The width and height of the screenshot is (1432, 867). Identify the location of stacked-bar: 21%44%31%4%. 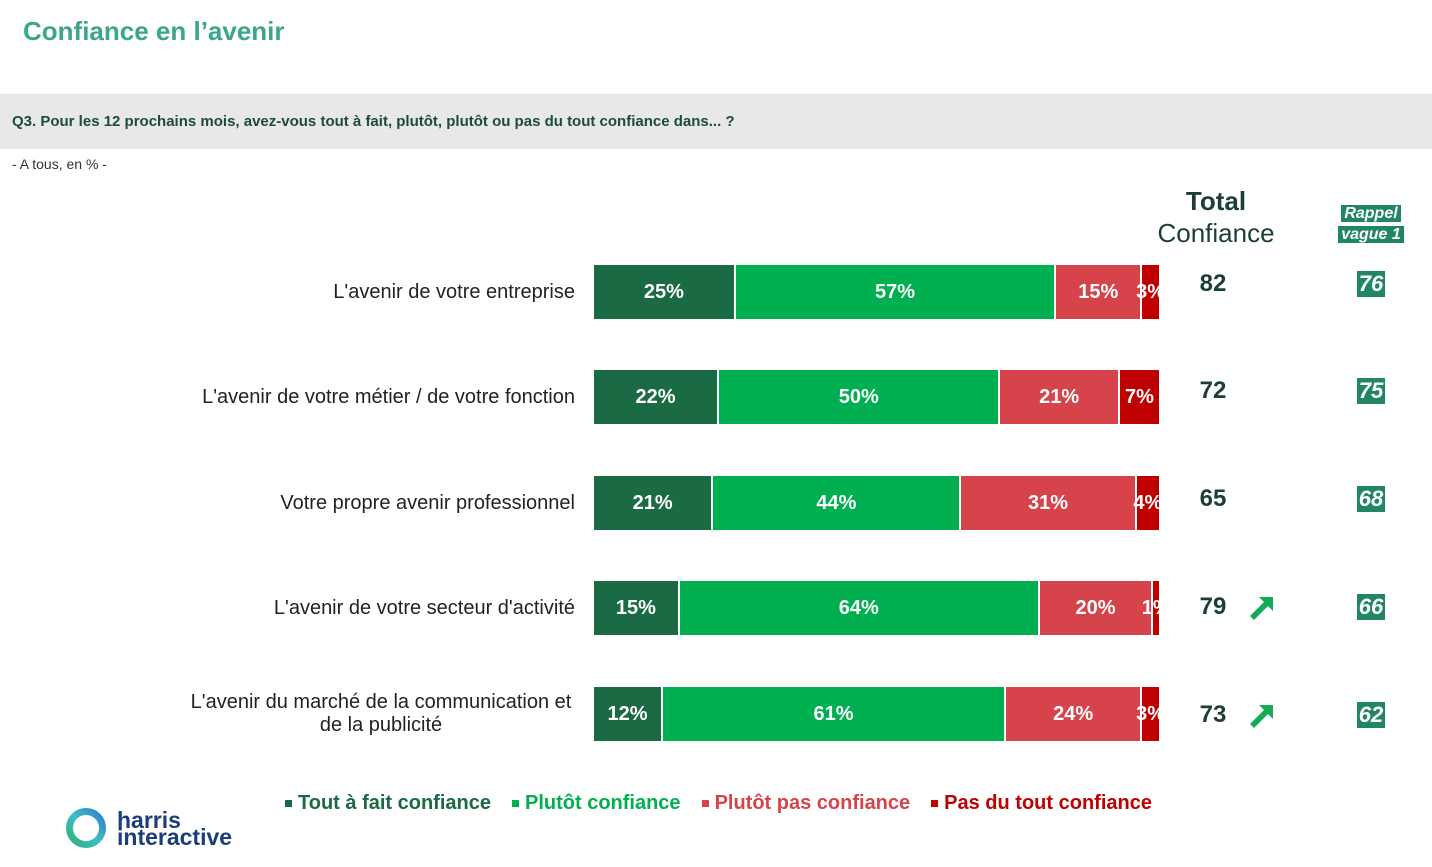
(876, 503).